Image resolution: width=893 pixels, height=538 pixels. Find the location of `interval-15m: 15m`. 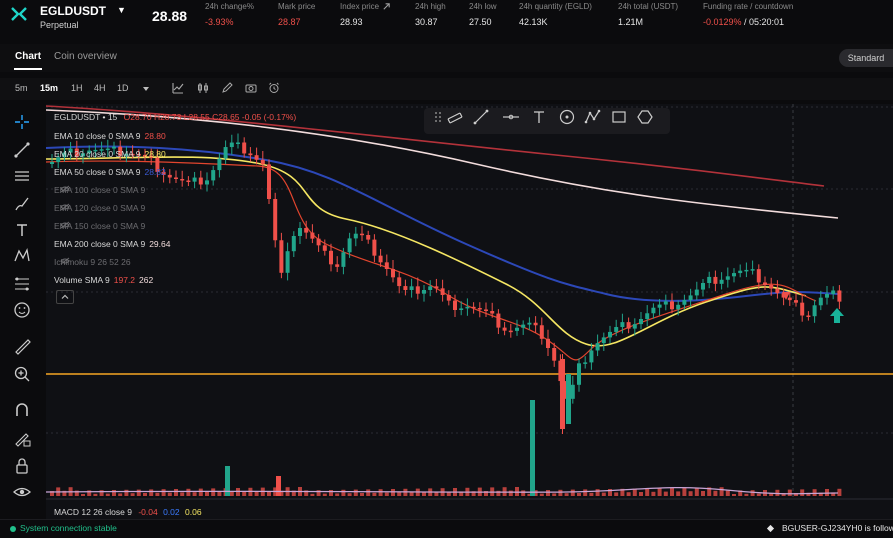

interval-15m: 15m is located at coordinates (49, 88).